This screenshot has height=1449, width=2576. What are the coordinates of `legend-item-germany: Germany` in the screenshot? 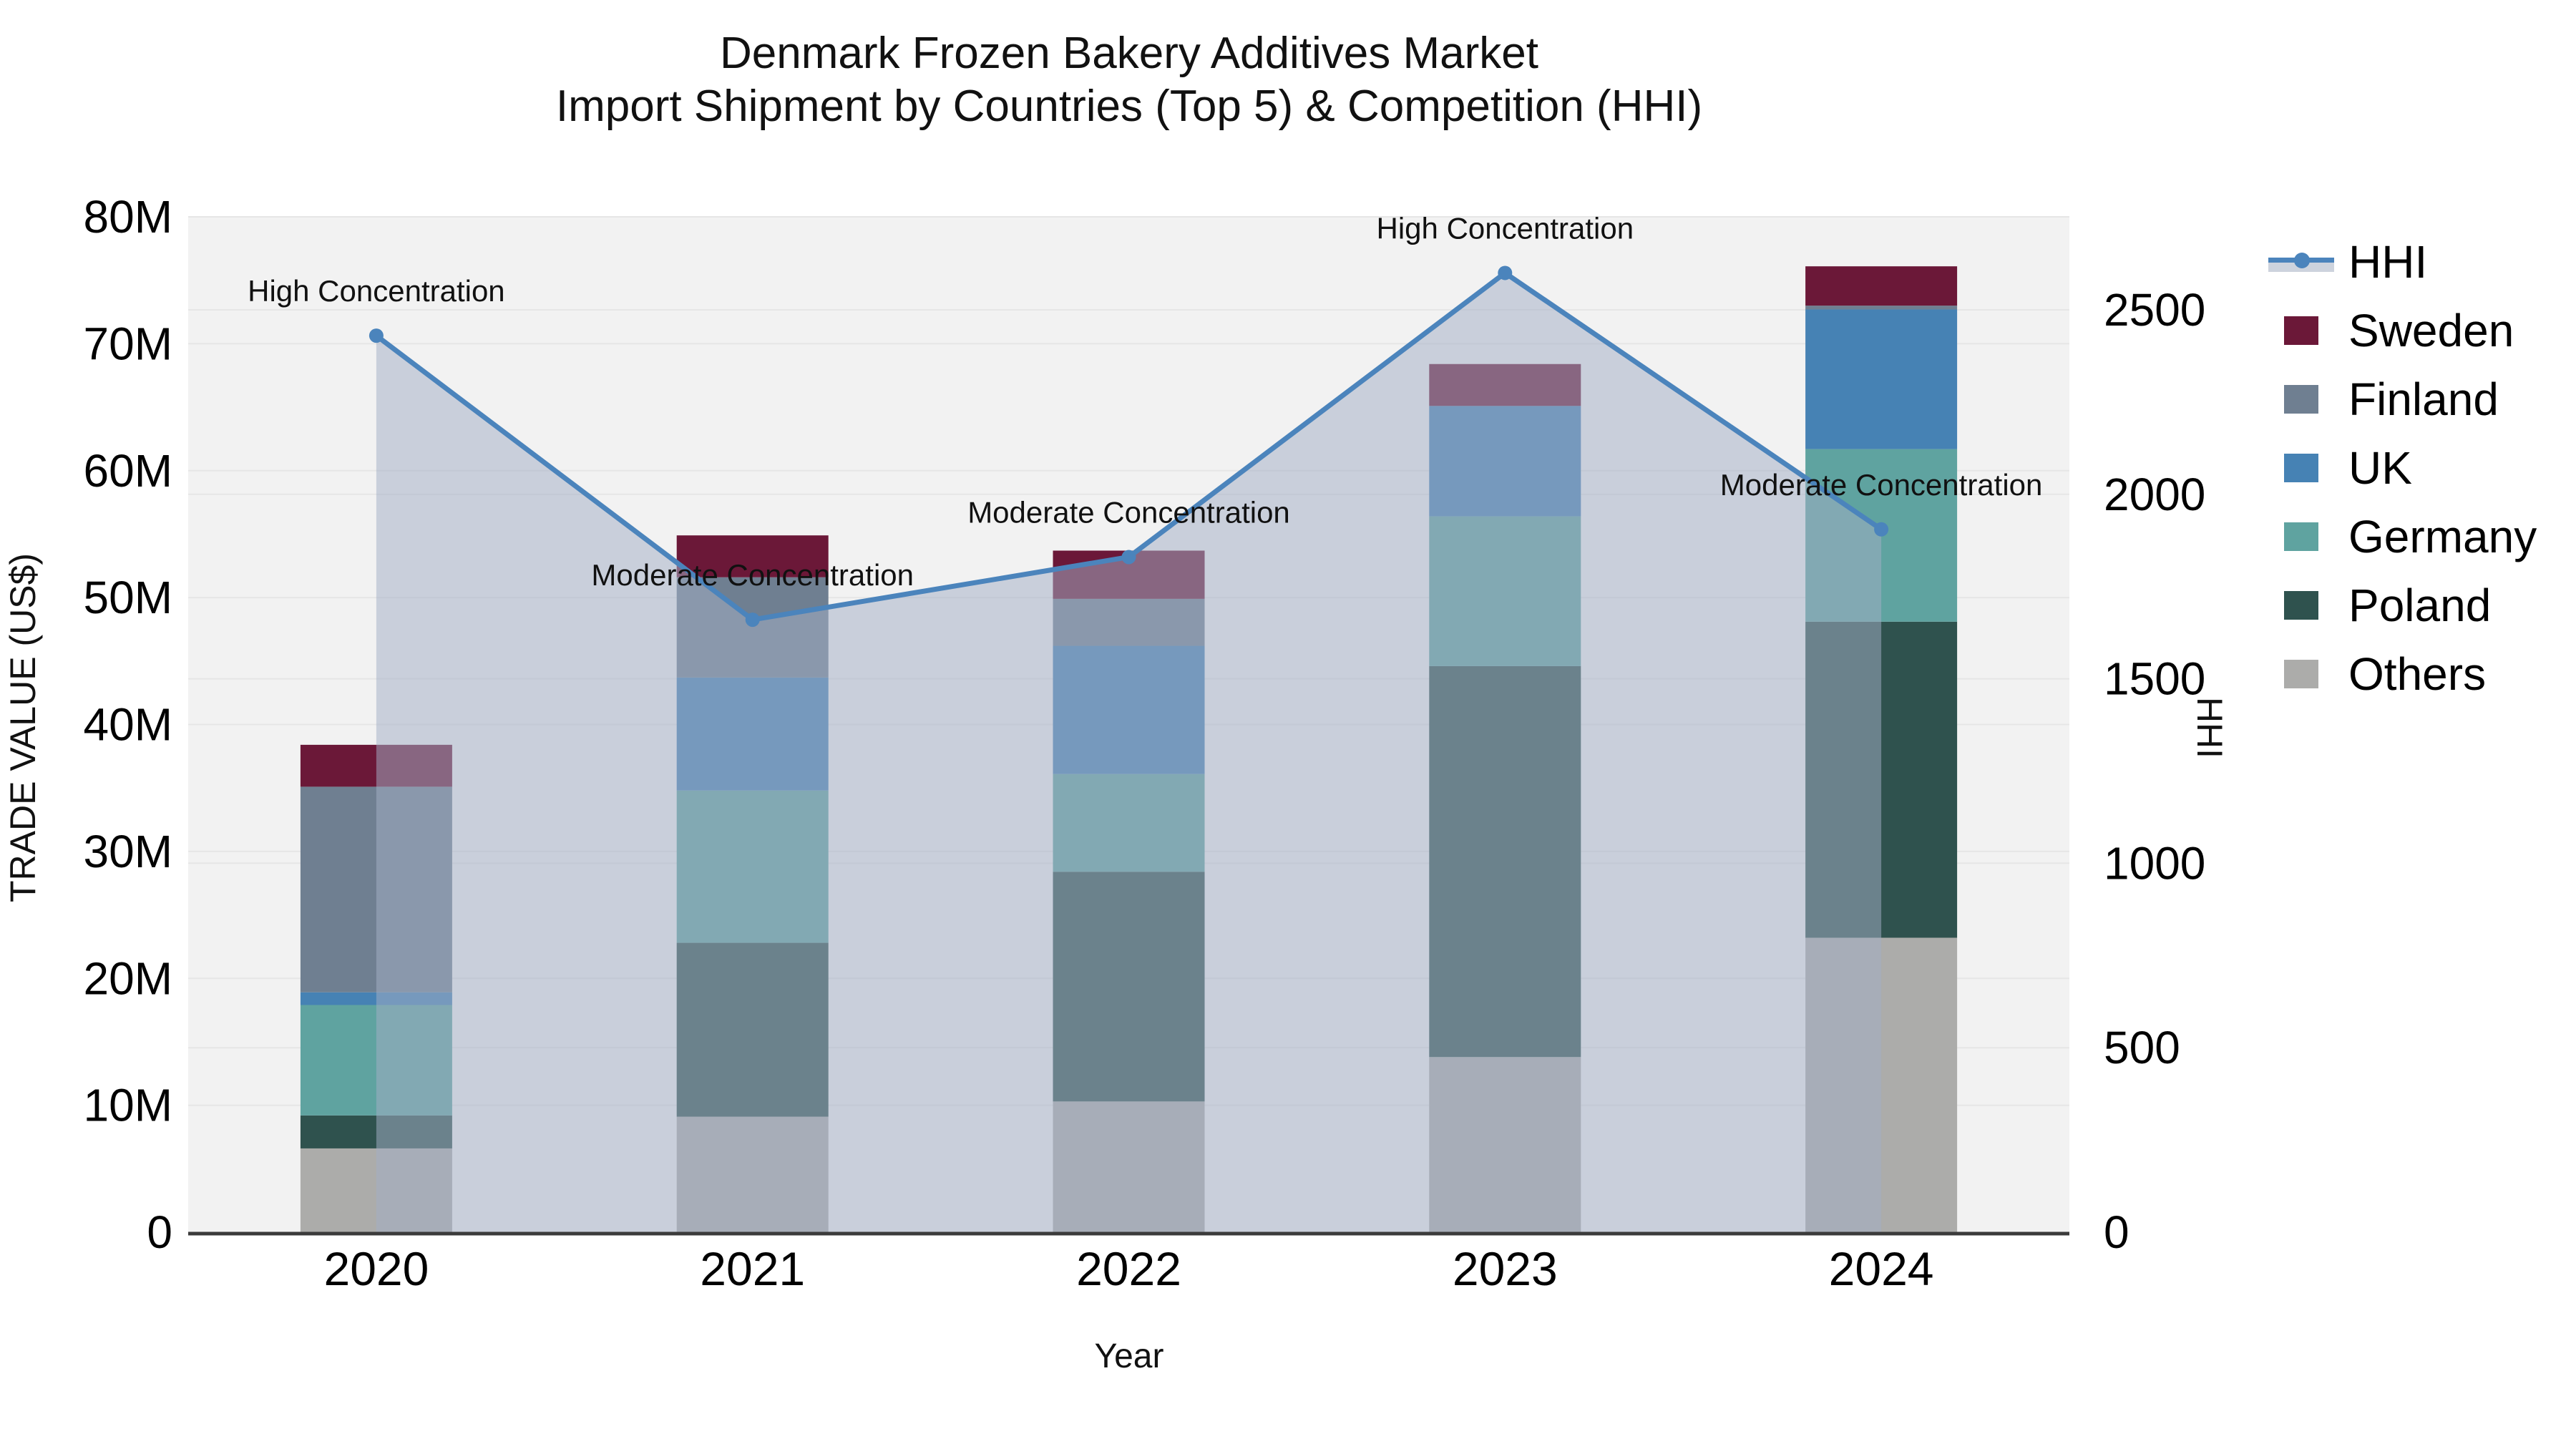 It's located at (2402, 536).